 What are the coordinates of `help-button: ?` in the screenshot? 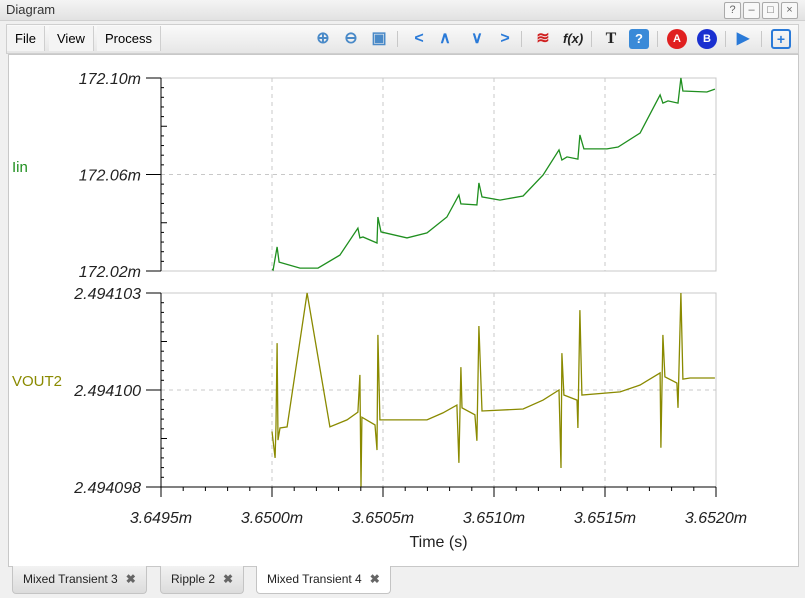 It's located at (732, 10).